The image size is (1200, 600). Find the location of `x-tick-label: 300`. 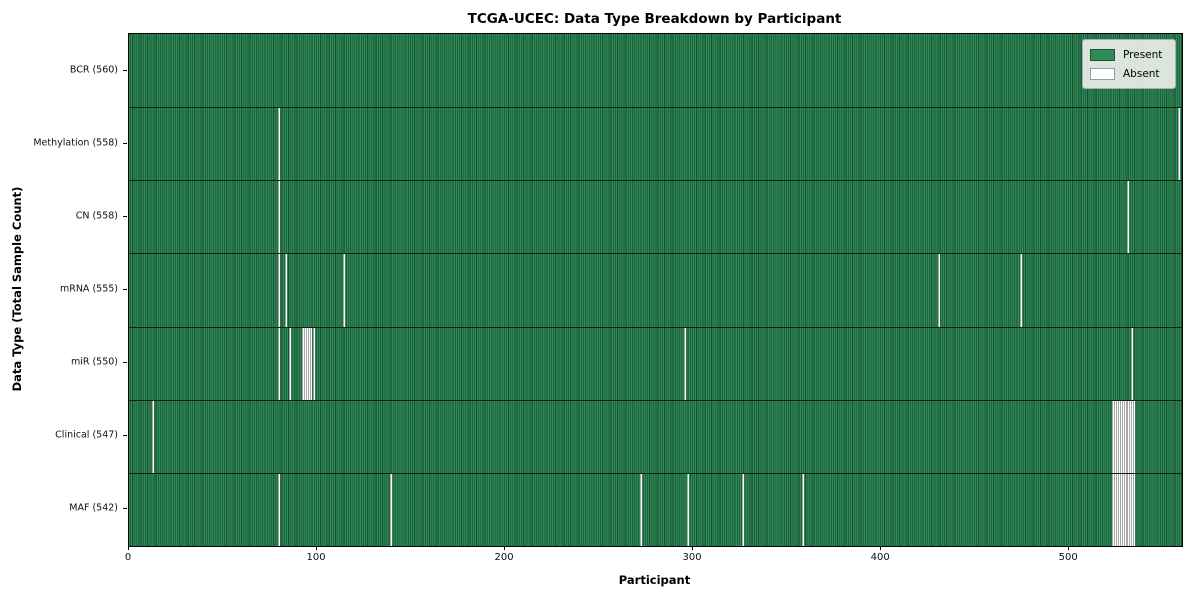

x-tick-label: 300 is located at coordinates (692, 557).